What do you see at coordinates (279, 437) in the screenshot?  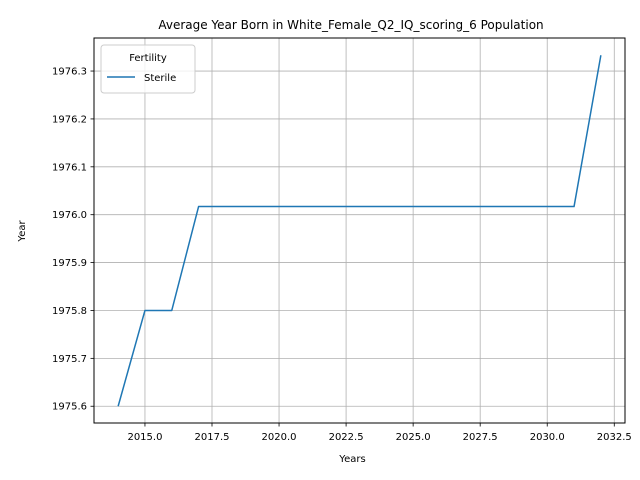 I see `x-tick-label: 2020.0` at bounding box center [279, 437].